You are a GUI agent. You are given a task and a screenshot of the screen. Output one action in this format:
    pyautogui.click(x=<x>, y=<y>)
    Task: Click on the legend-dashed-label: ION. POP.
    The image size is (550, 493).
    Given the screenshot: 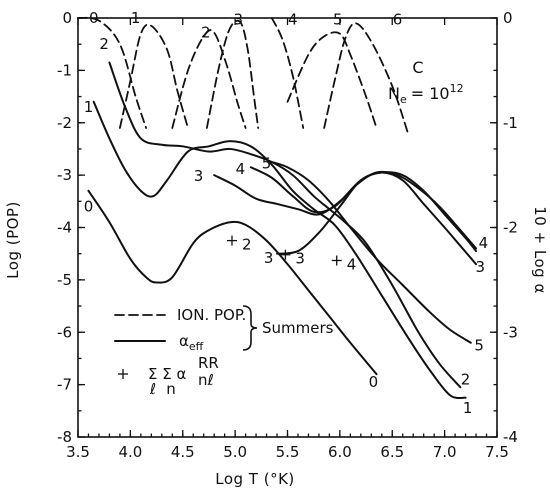 What is the action you would take?
    pyautogui.click(x=211, y=315)
    